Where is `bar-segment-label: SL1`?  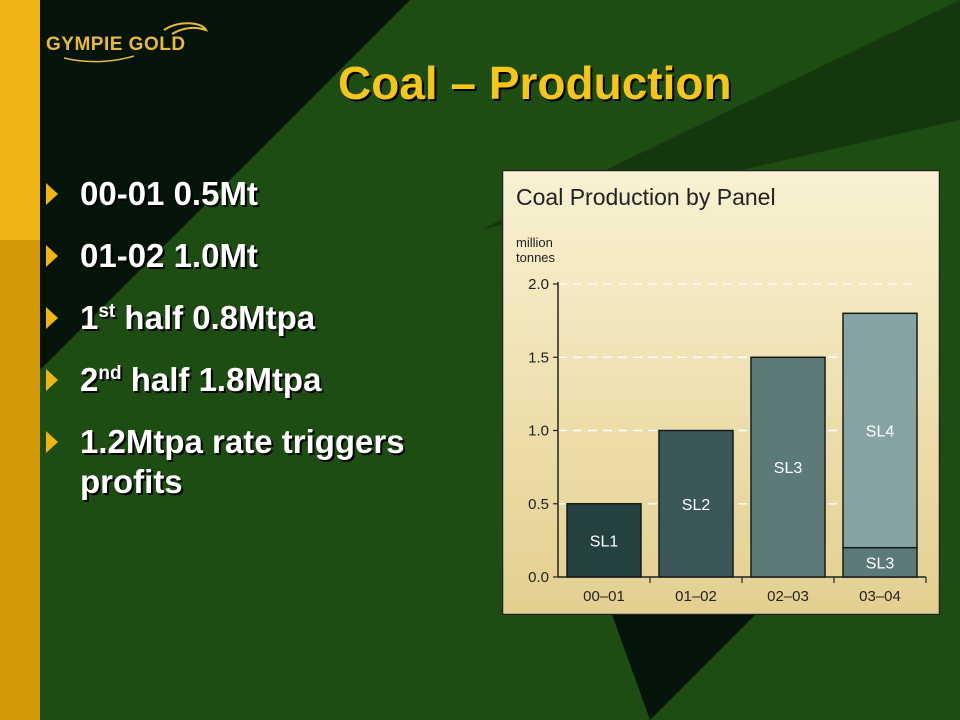
bar-segment-label: SL1 is located at coordinates (604, 541).